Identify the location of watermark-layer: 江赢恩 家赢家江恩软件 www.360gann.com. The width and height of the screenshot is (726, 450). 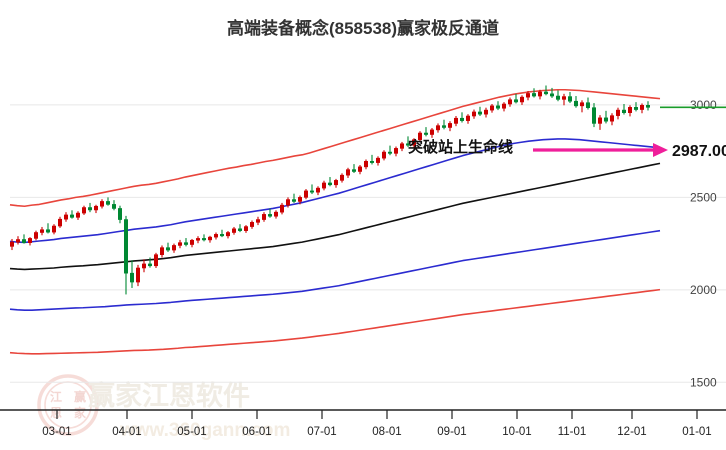
(163, 407).